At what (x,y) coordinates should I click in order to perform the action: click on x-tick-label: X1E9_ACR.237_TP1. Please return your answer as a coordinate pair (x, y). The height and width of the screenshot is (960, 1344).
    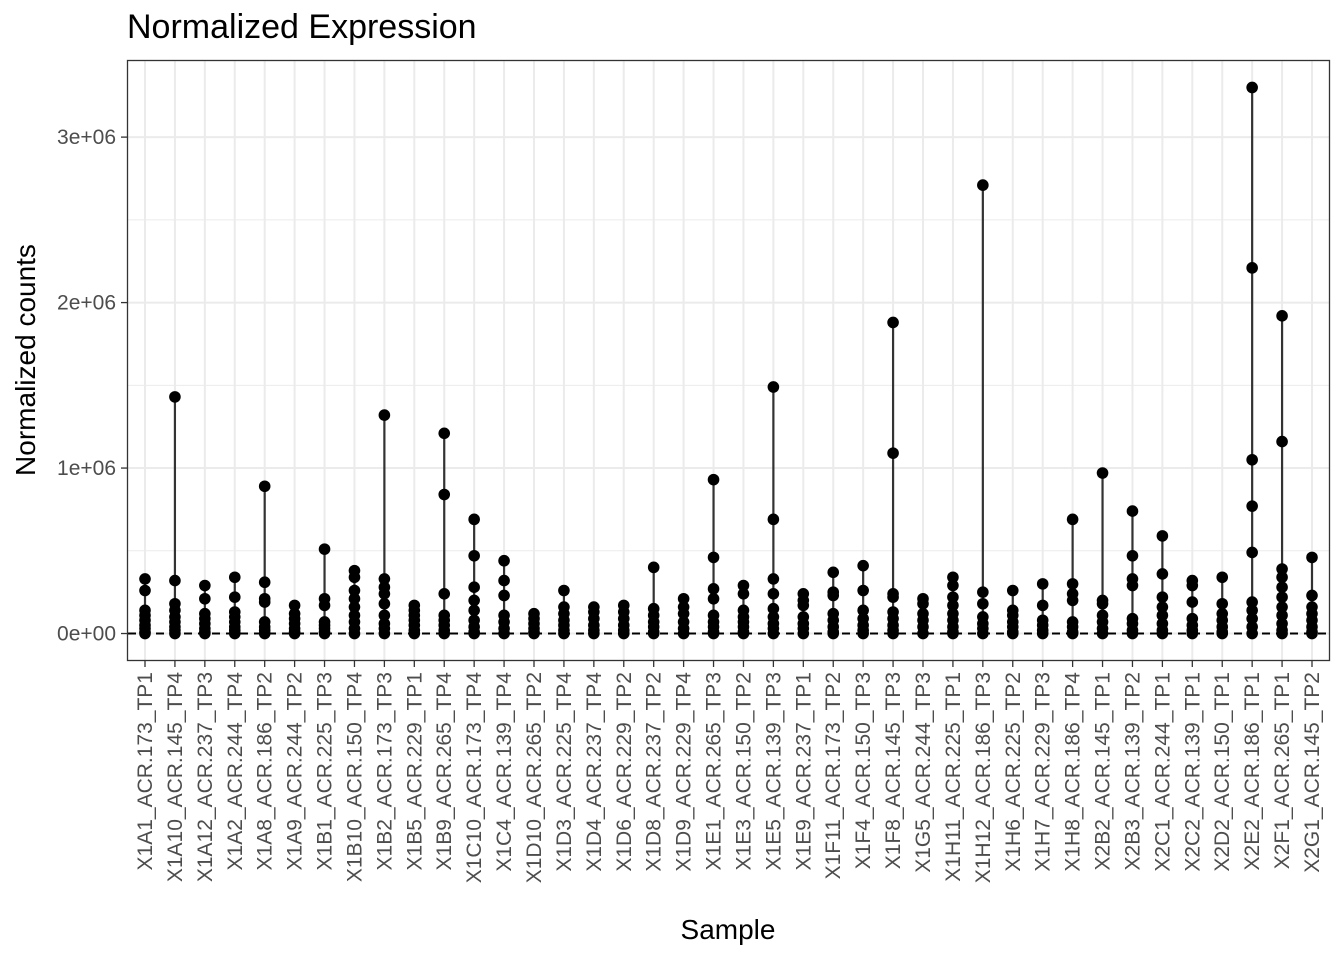
    Looking at the image, I should click on (803, 771).